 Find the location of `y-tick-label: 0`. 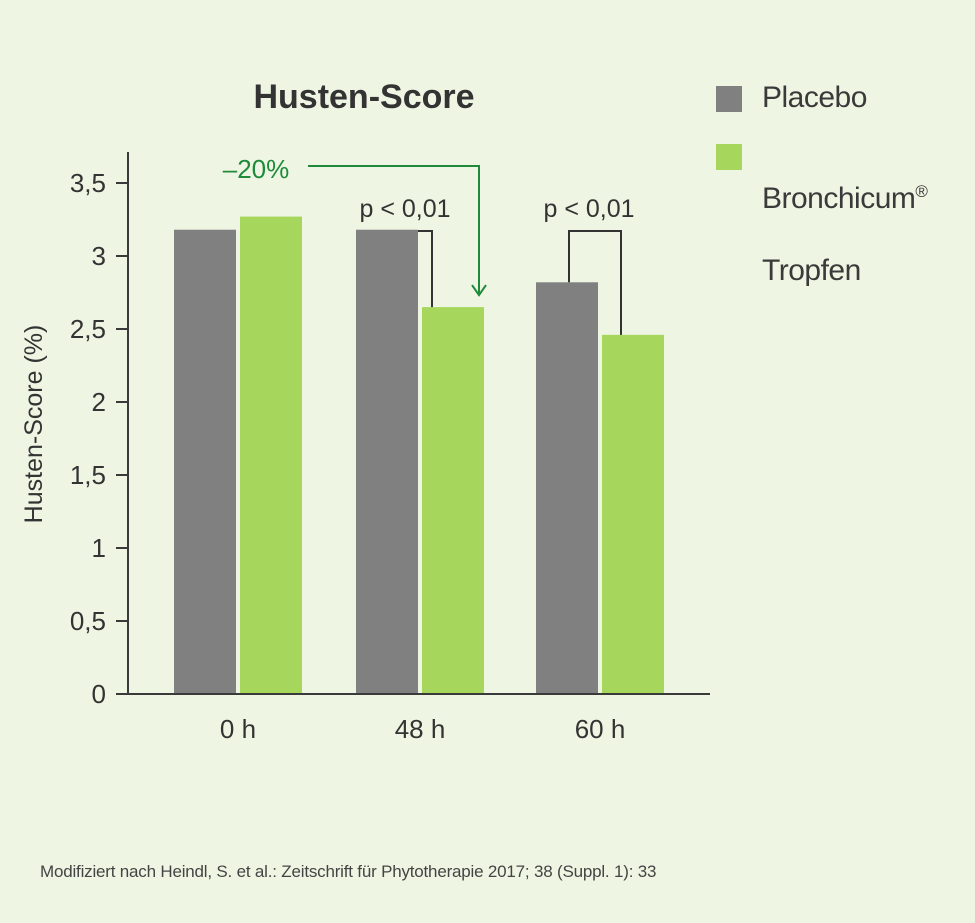

y-tick-label: 0 is located at coordinates (99, 694).